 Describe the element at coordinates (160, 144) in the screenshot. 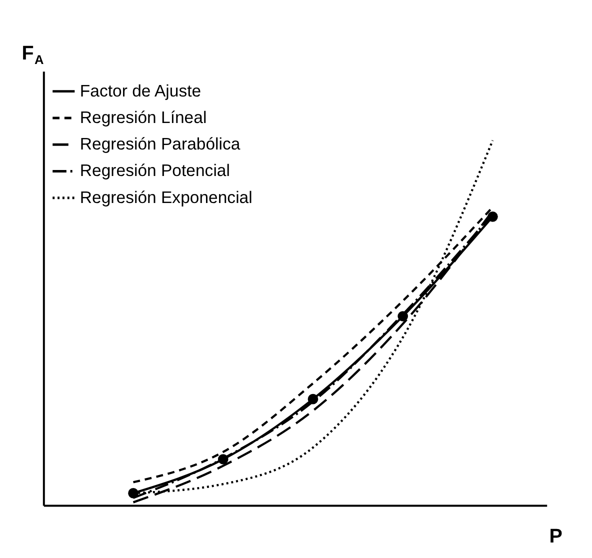

I see `legend-label: Regresión Parabólica` at that location.